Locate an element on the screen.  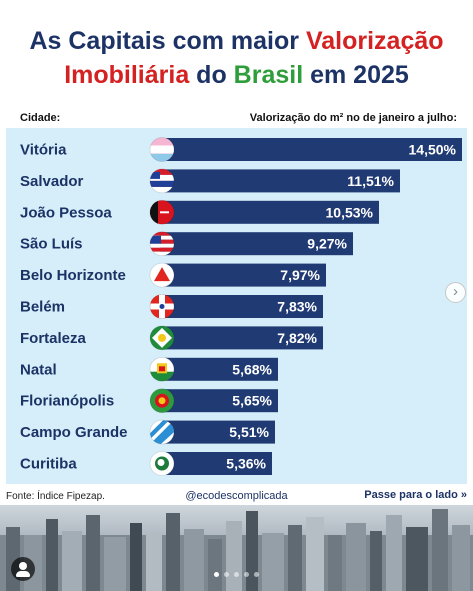
value-label: 10,53% is located at coordinates (350, 212).